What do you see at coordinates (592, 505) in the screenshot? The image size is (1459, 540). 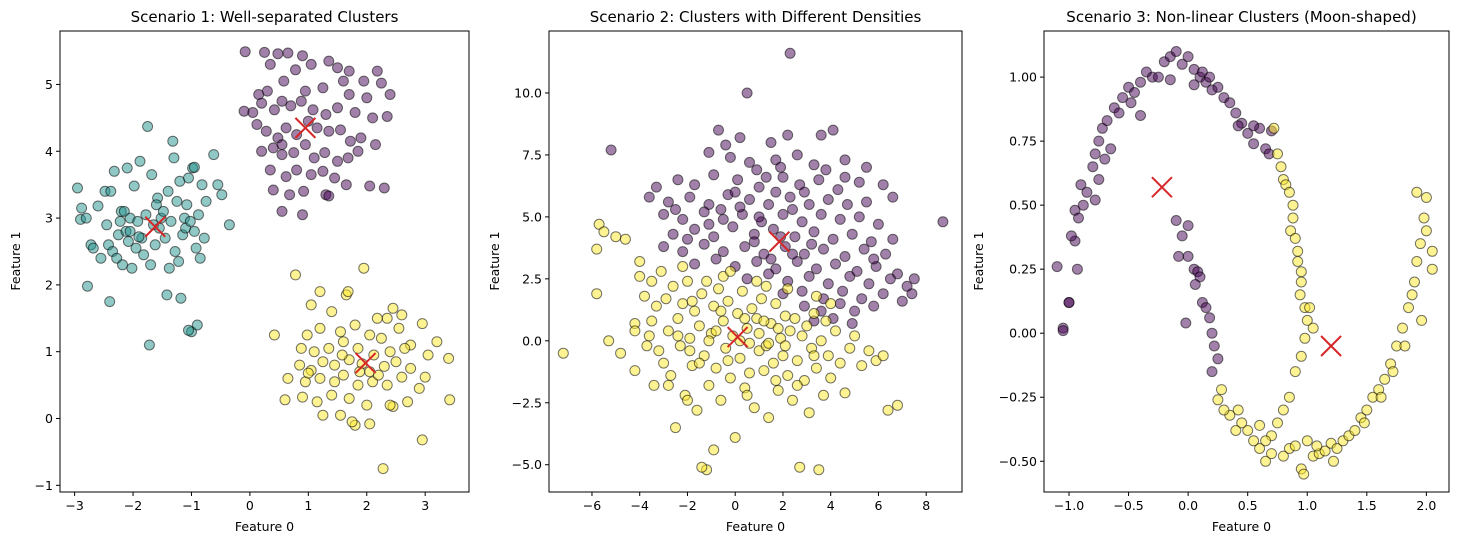 I see `x-tick-label: −6` at bounding box center [592, 505].